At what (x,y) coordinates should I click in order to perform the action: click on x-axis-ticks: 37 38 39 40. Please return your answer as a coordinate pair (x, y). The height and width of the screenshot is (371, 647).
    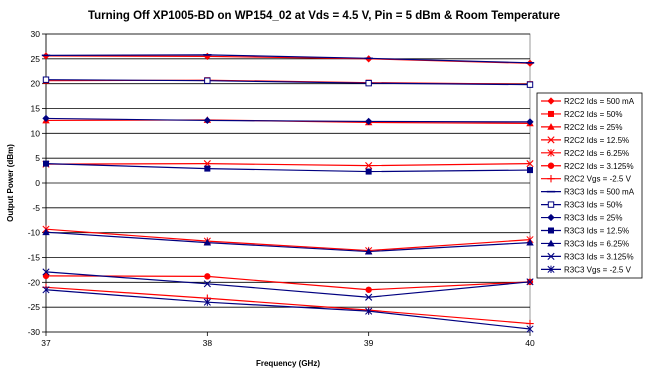
    Looking at the image, I should click on (288, 340).